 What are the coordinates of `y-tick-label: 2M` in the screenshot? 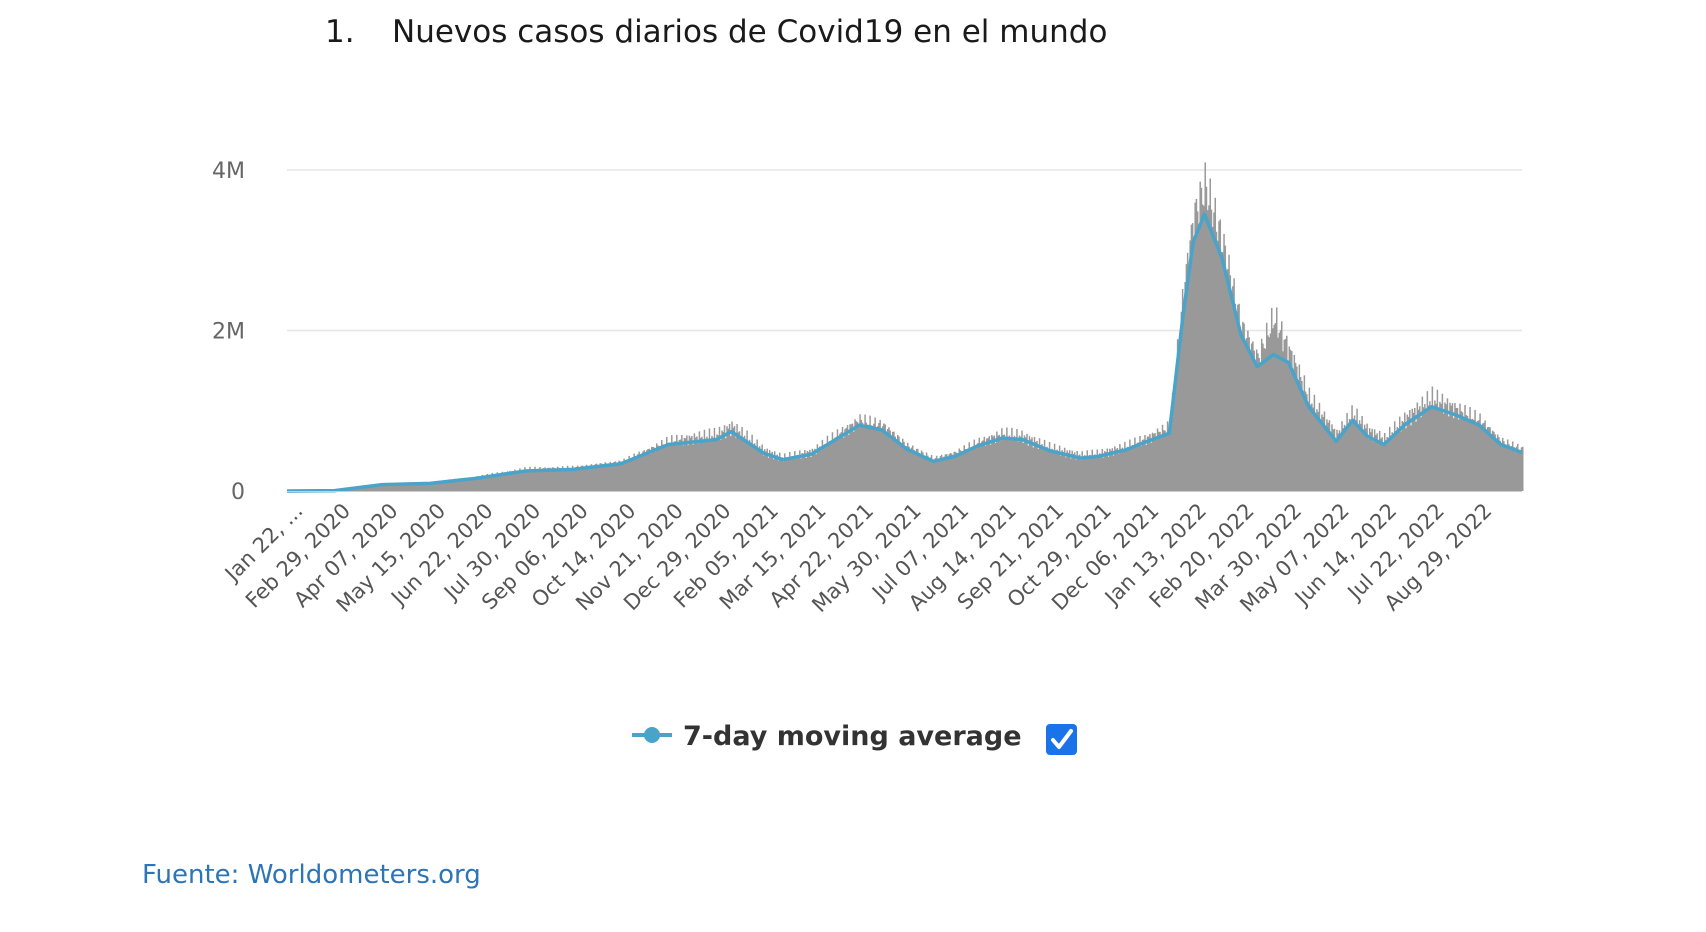 It's located at (228, 332).